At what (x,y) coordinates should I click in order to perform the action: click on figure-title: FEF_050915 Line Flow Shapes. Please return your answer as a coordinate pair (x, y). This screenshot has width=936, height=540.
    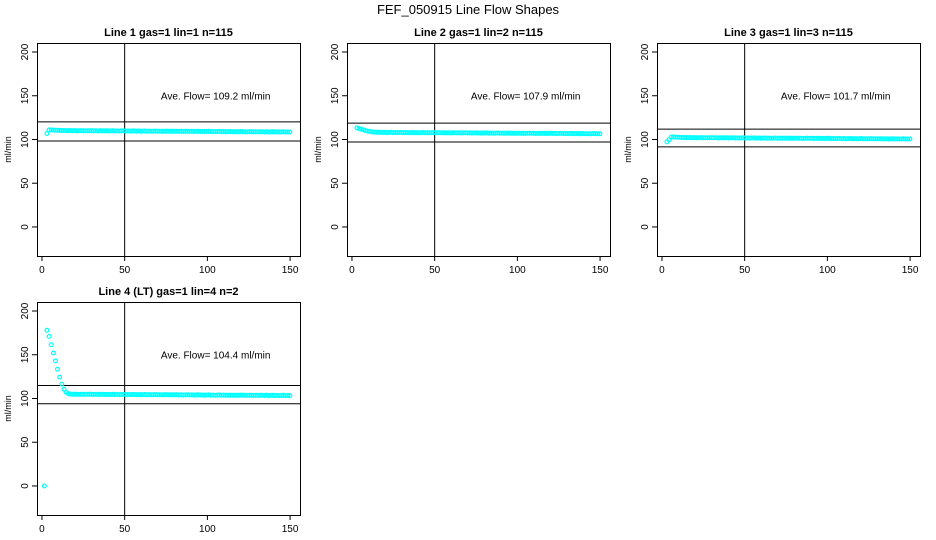
    Looking at the image, I should click on (468, 9).